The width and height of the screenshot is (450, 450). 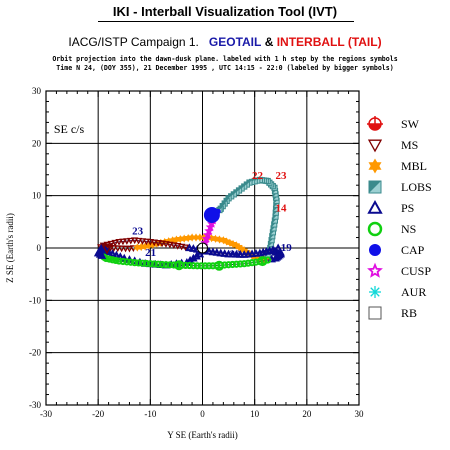 I want to click on cap-dot, so click(x=211, y=215).